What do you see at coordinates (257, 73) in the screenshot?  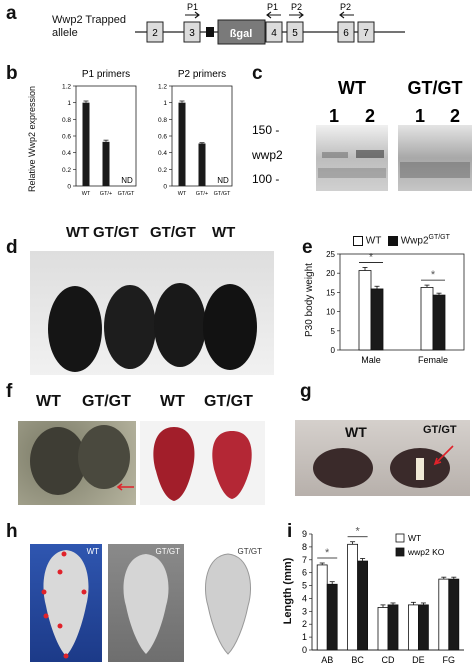 I see `panel-label-c: c` at bounding box center [257, 73].